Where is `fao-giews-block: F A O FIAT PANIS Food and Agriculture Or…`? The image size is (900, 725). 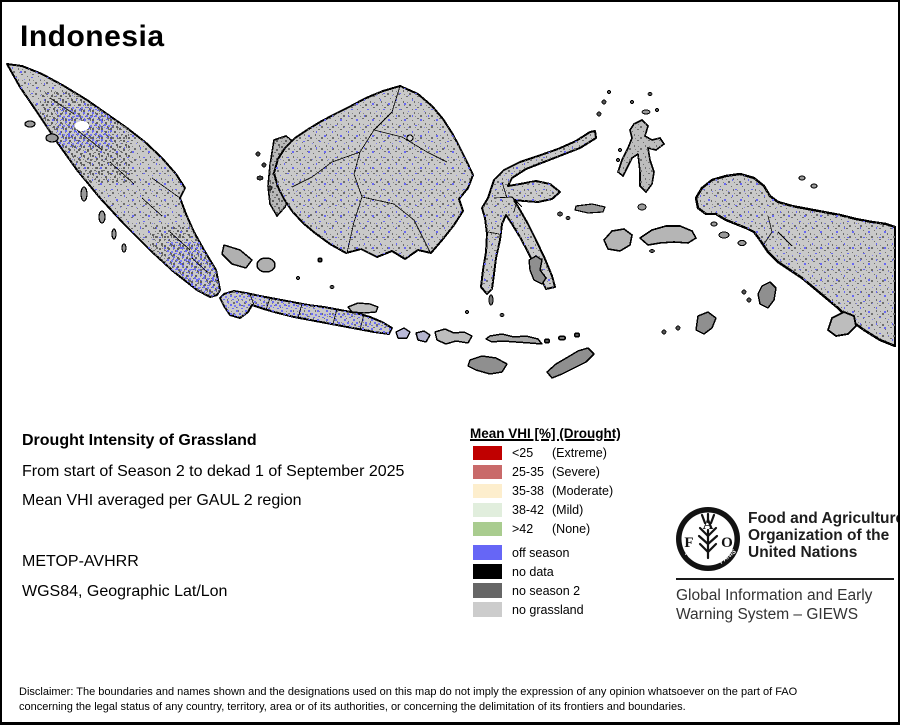 fao-giews-block: F A O FIAT PANIS Food and Agriculture Or… is located at coordinates (787, 568).